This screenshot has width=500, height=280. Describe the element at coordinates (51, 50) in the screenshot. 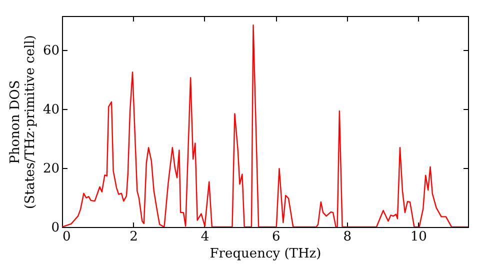

I see `y-tick-label: 60` at that location.